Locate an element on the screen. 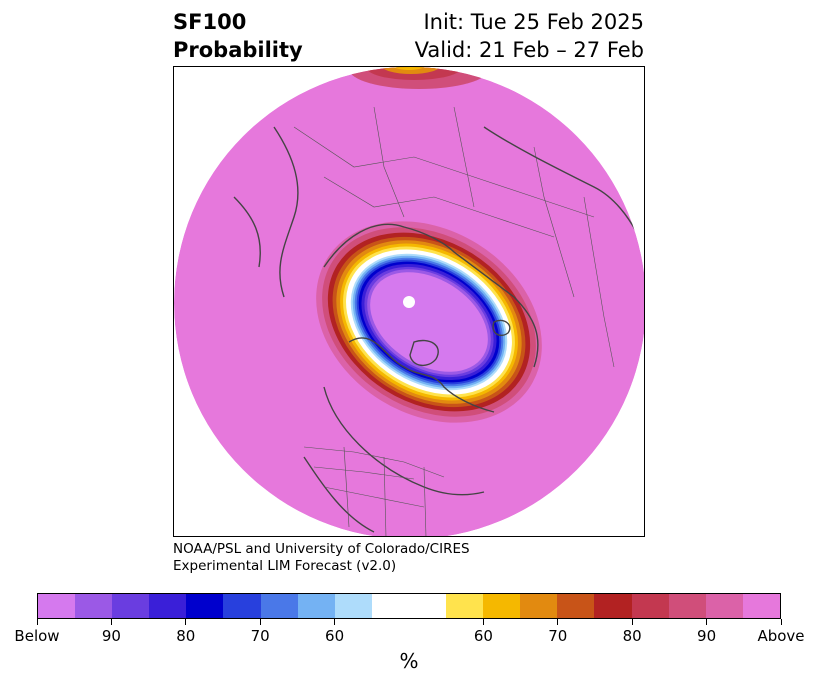 This screenshot has height=686, width=819. valid-range: Valid: 21 Feb – 27 Feb is located at coordinates (529, 50).